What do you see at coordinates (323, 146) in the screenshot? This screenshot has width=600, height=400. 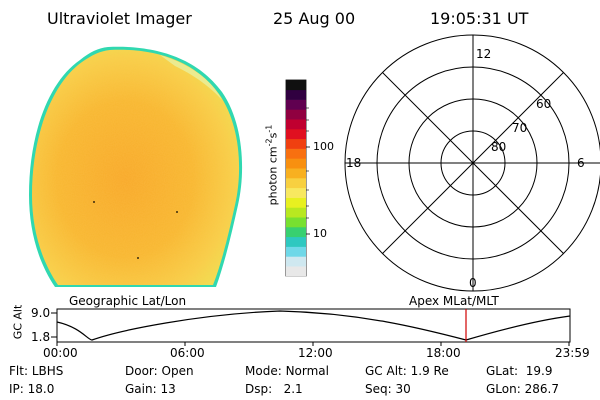 I see `colorbar-tick-100: 100` at bounding box center [323, 146].